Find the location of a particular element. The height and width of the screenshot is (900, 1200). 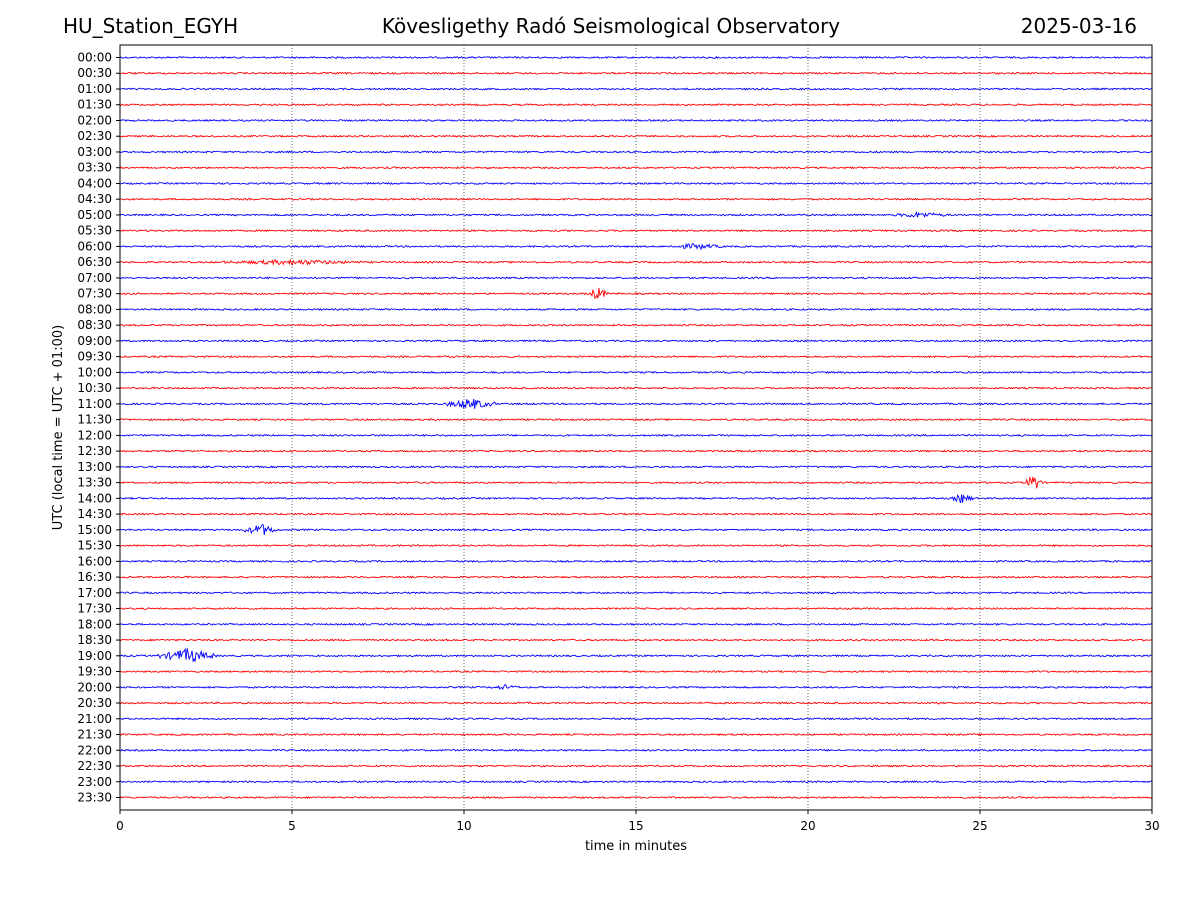

y-tick-label: 05:30 is located at coordinates (94, 231).